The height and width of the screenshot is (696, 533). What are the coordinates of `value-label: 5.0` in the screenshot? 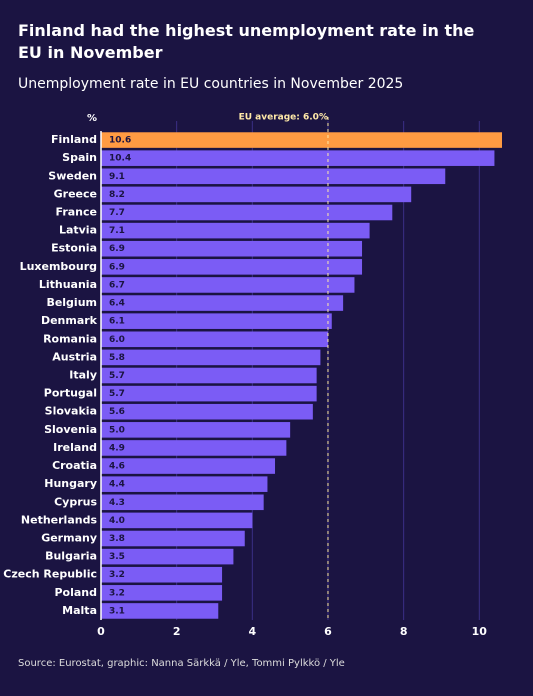 It's located at (117, 430).